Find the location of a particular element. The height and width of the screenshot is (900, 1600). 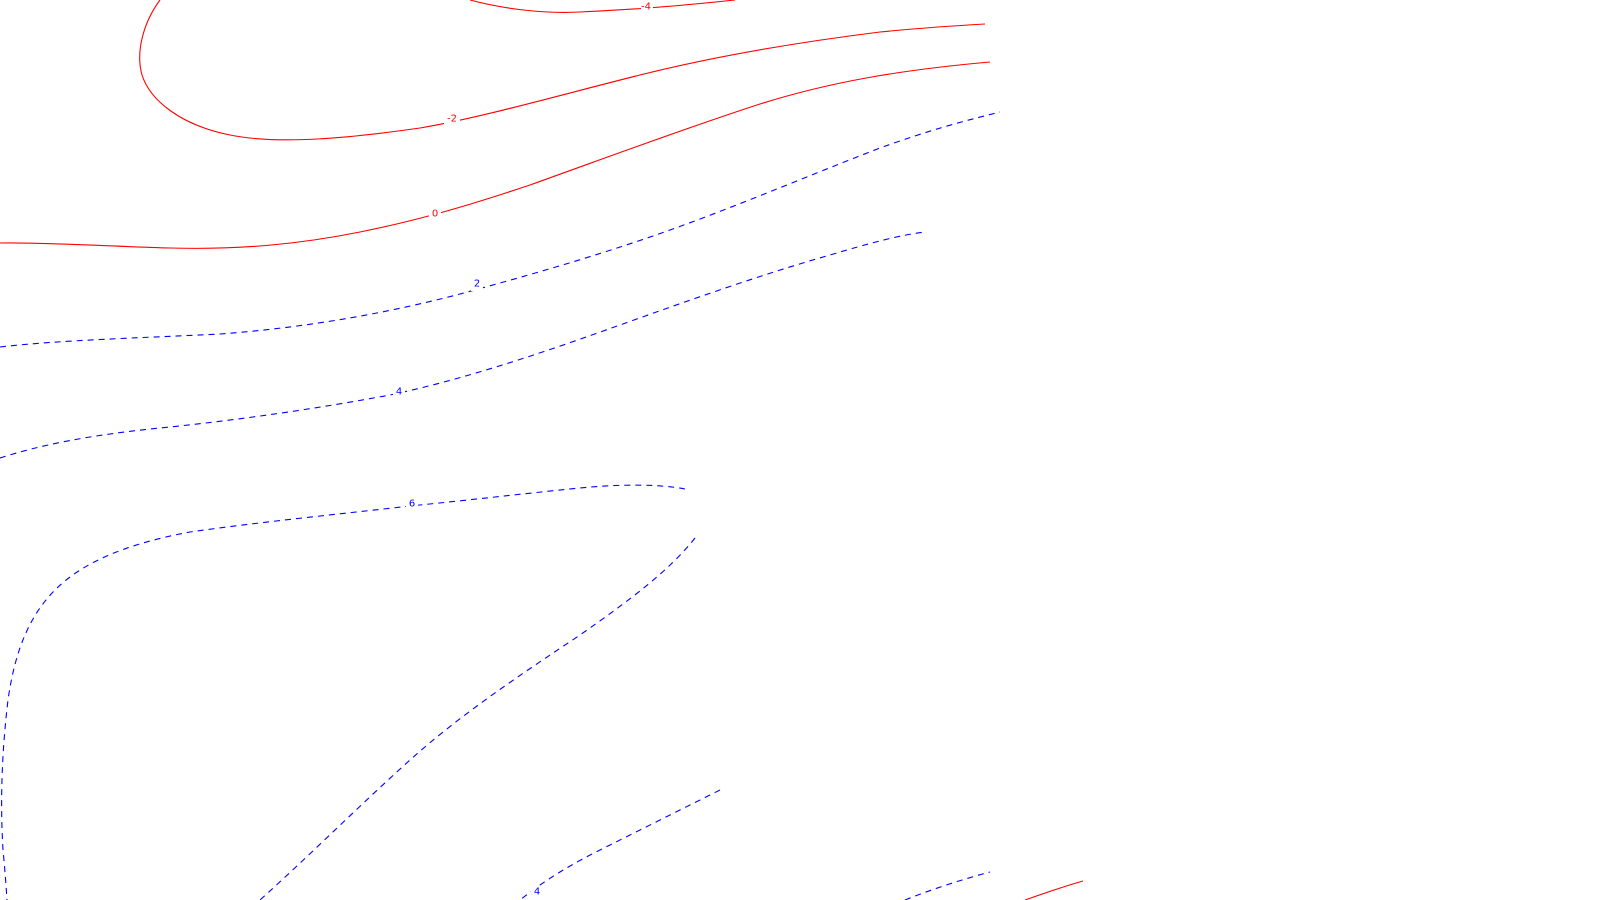

contour-label-2: 2 is located at coordinates (477, 284).